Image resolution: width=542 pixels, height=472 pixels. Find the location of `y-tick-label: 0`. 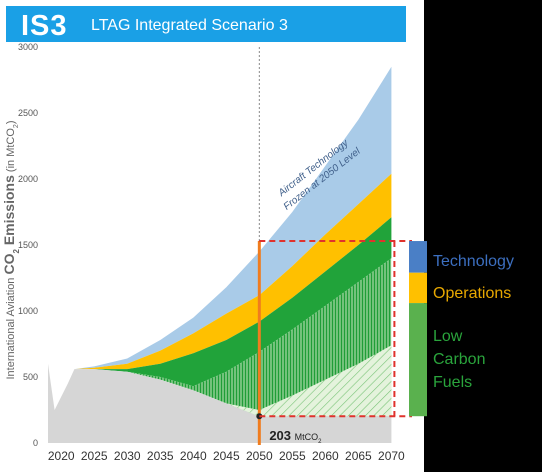

y-tick-label: 0 is located at coordinates (35, 443).